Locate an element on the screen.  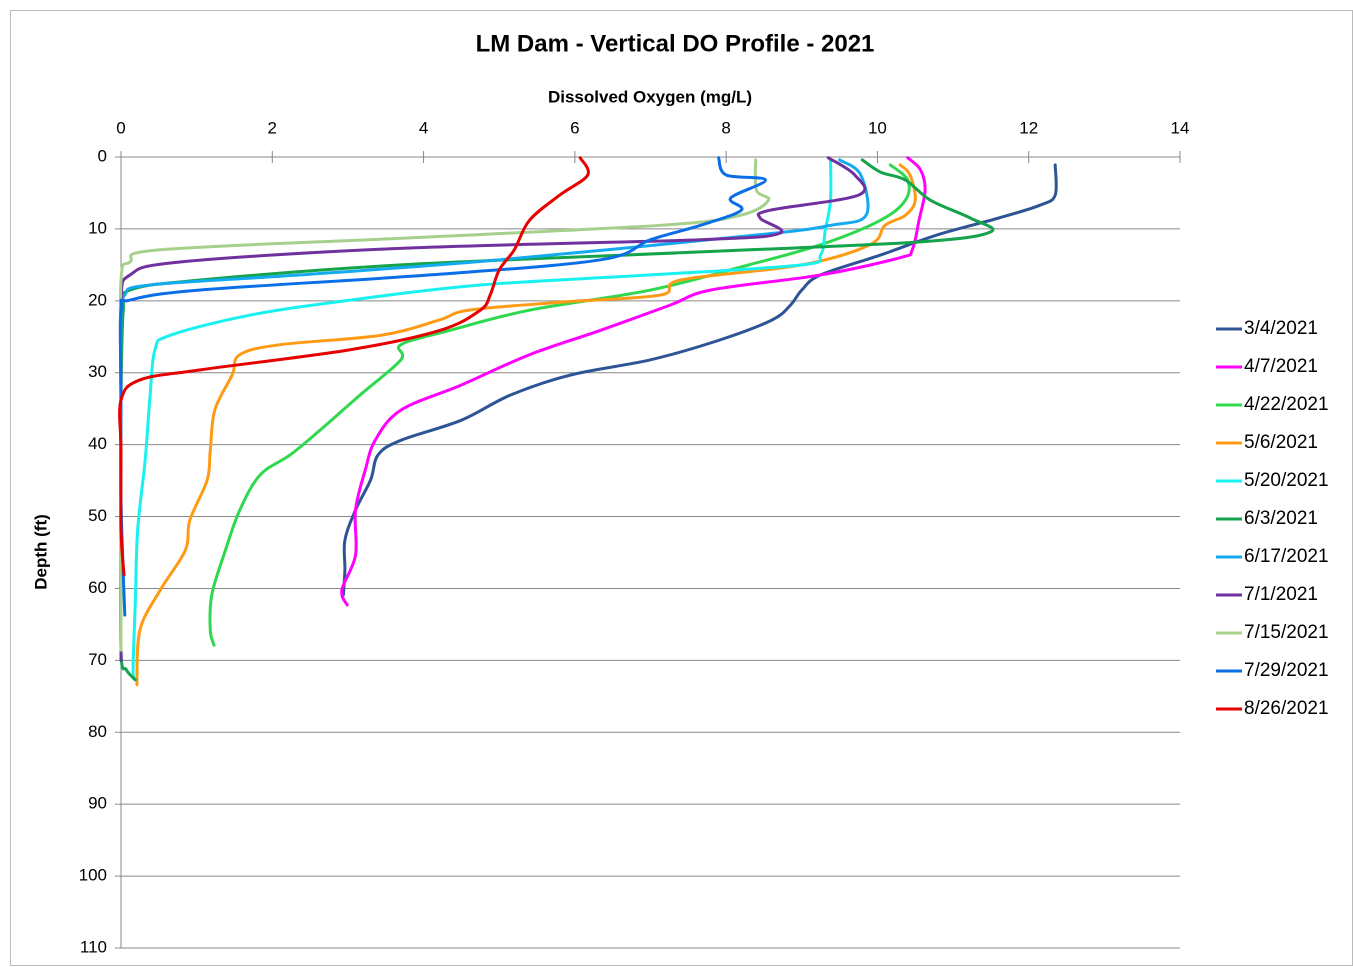
y-axis-label: Depth (ft) is located at coordinates (40, 552).